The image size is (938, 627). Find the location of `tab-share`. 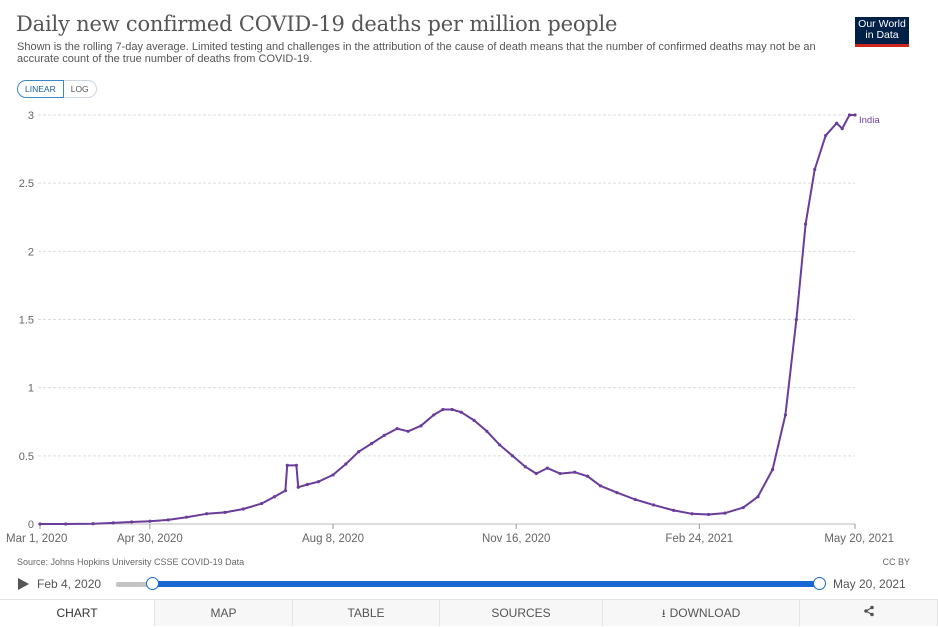

tab-share is located at coordinates (869, 613).